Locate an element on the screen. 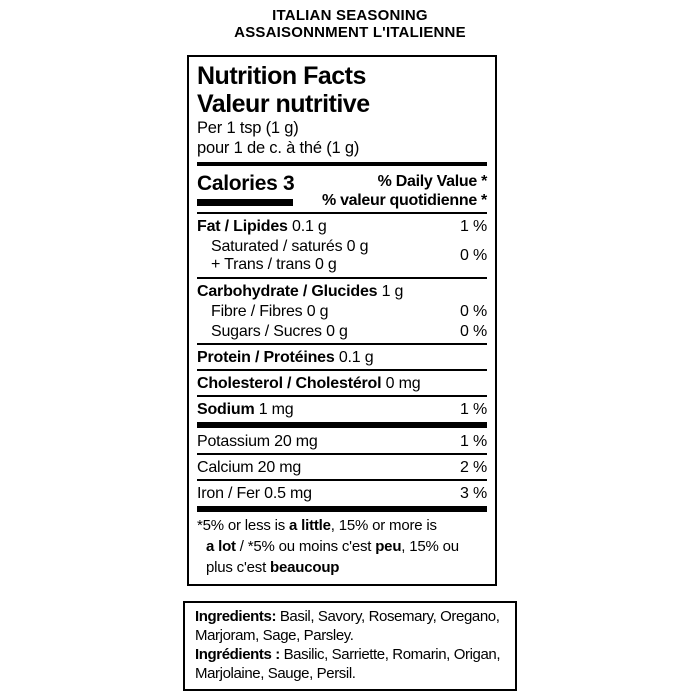 This screenshot has width=700, height=700. nutrient-row-fibre: Fibre / Fibres 0 g 0 % is located at coordinates (342, 311).